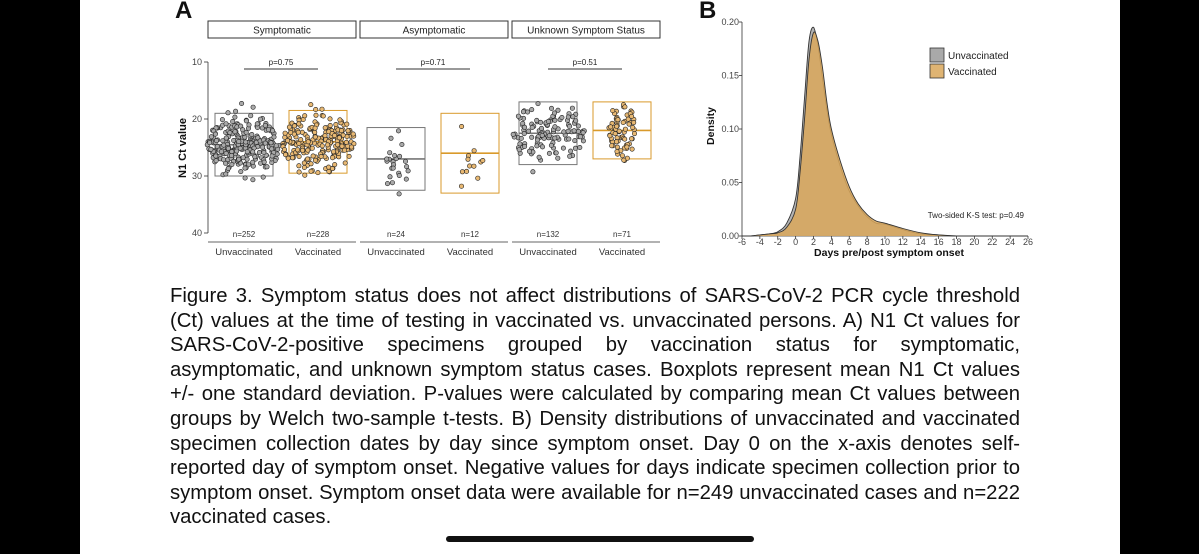  I want to click on panel-b-label: B, so click(707, 12).